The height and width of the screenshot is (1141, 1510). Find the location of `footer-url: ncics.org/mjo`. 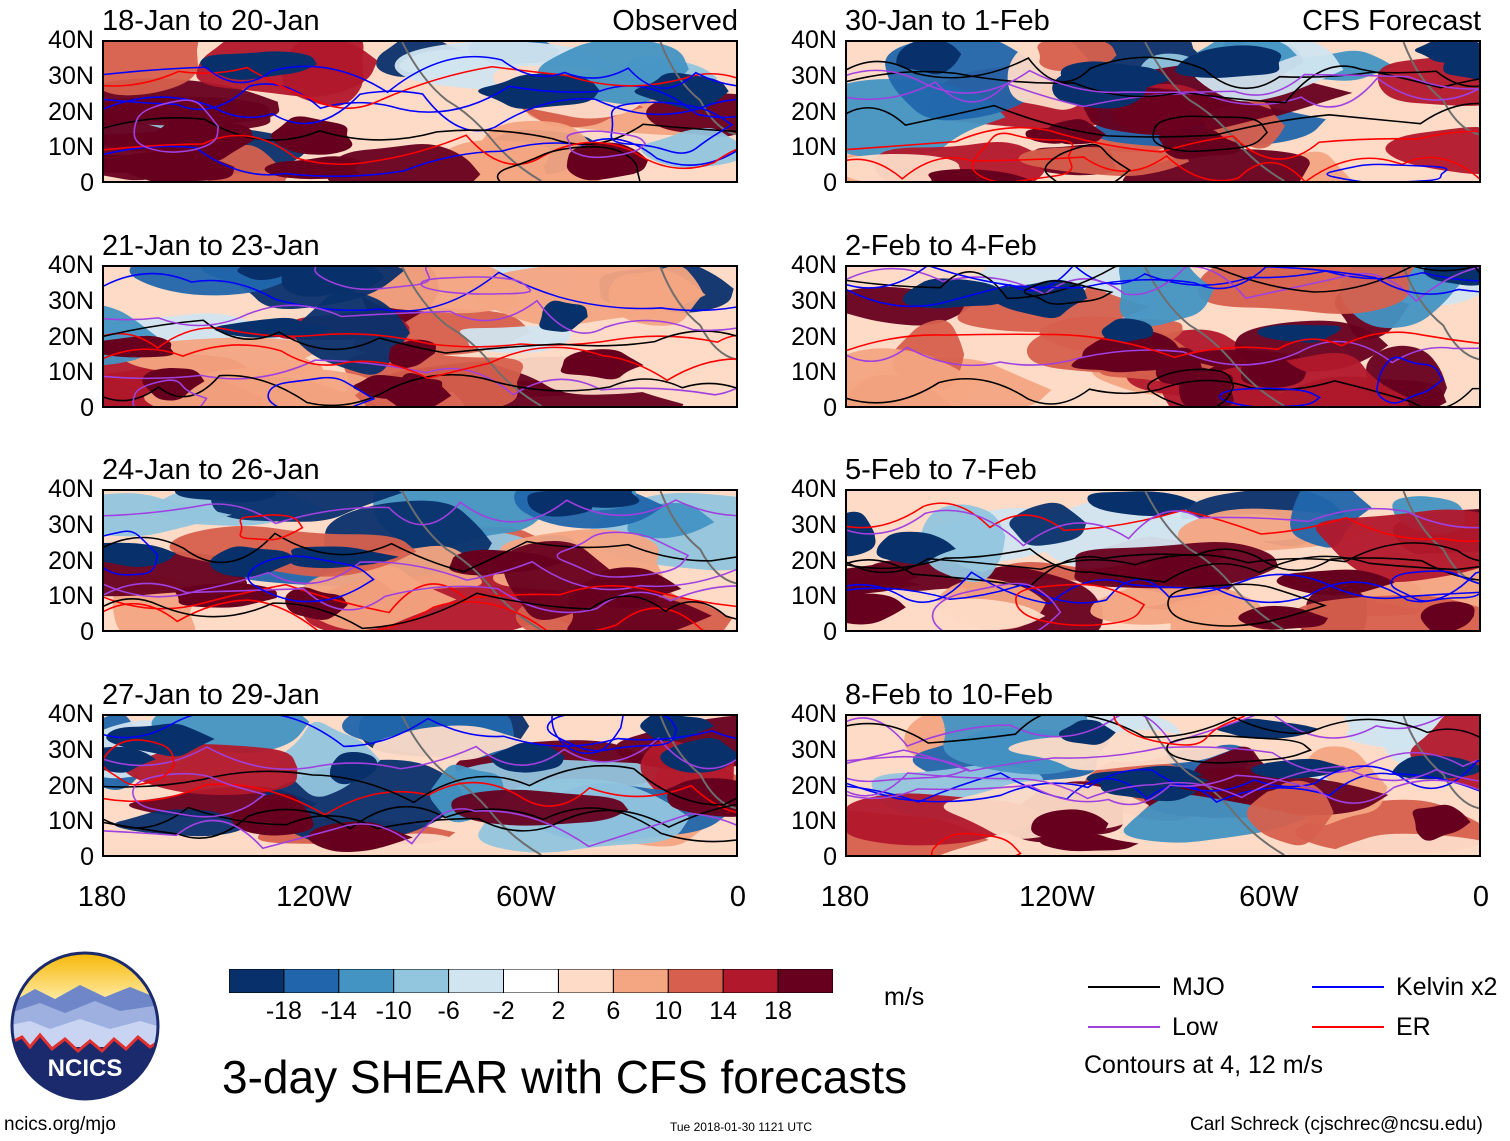

footer-url: ncics.org/mjo is located at coordinates (60, 1124).